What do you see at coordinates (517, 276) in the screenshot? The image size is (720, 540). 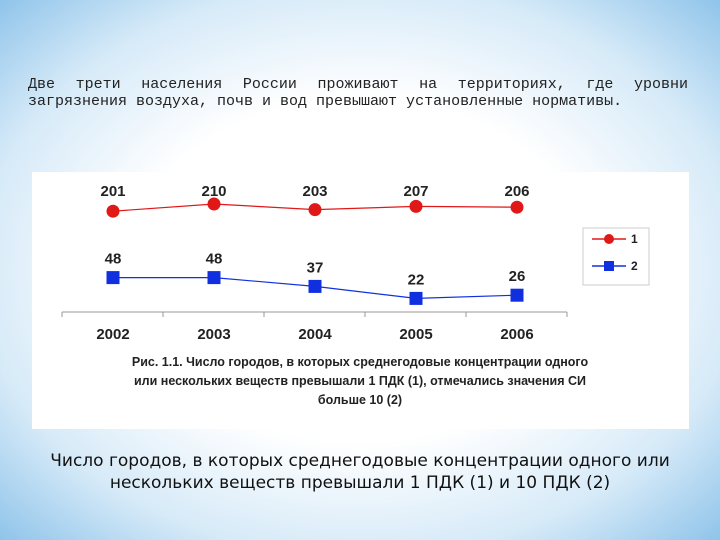 I see `data-label: 26` at bounding box center [517, 276].